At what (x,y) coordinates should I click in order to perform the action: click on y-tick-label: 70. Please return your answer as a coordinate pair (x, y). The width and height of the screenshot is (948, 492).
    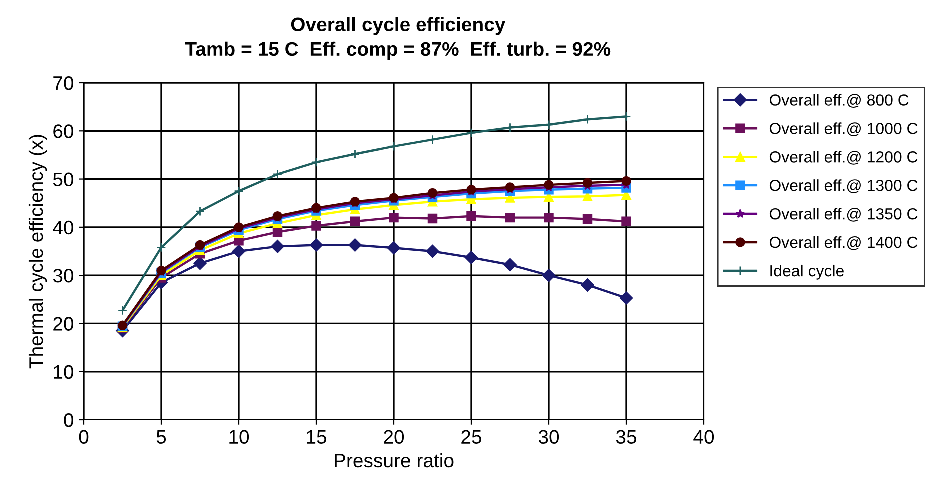
    Looking at the image, I should click on (64, 83).